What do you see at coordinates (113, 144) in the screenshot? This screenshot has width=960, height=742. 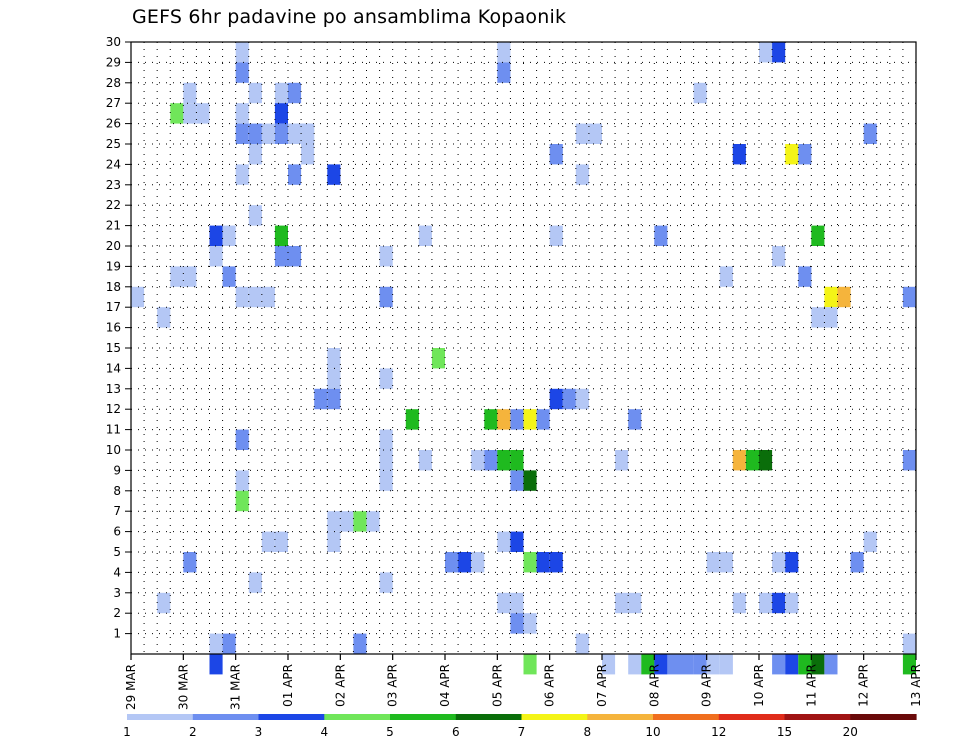 I see `y-tick-label: 25` at bounding box center [113, 144].